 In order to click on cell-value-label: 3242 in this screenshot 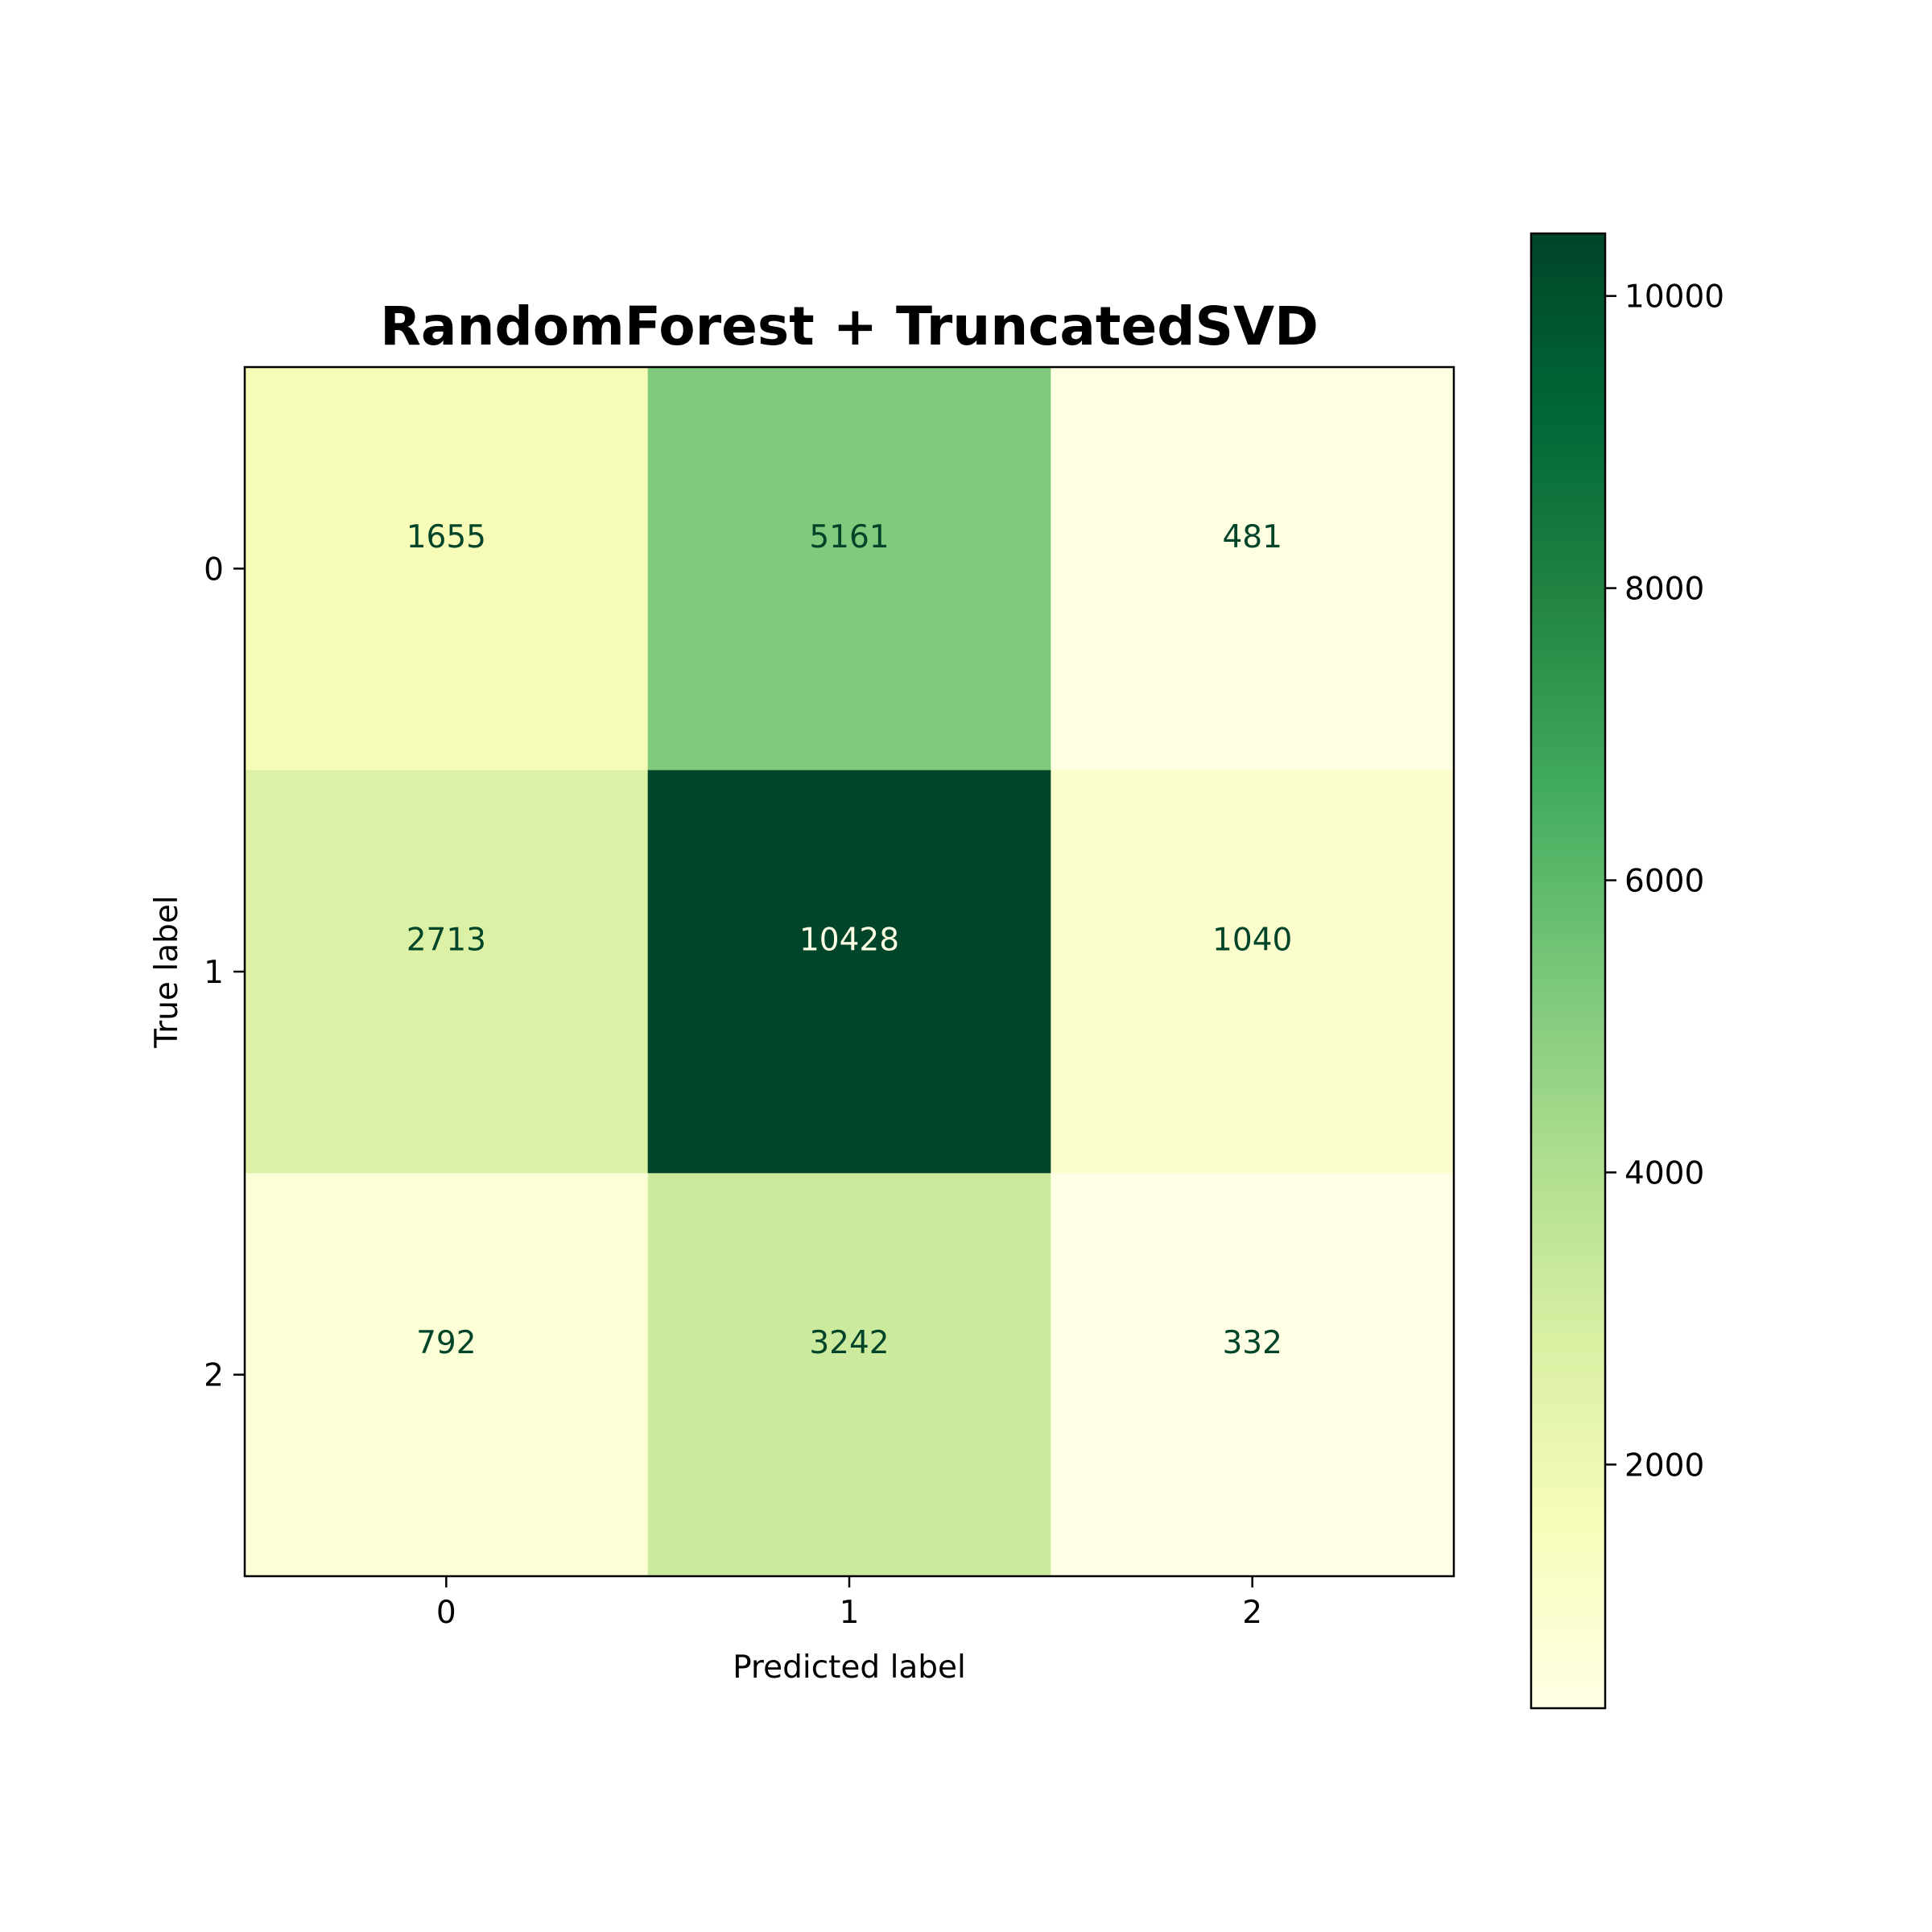, I will do `click(849, 1343)`.